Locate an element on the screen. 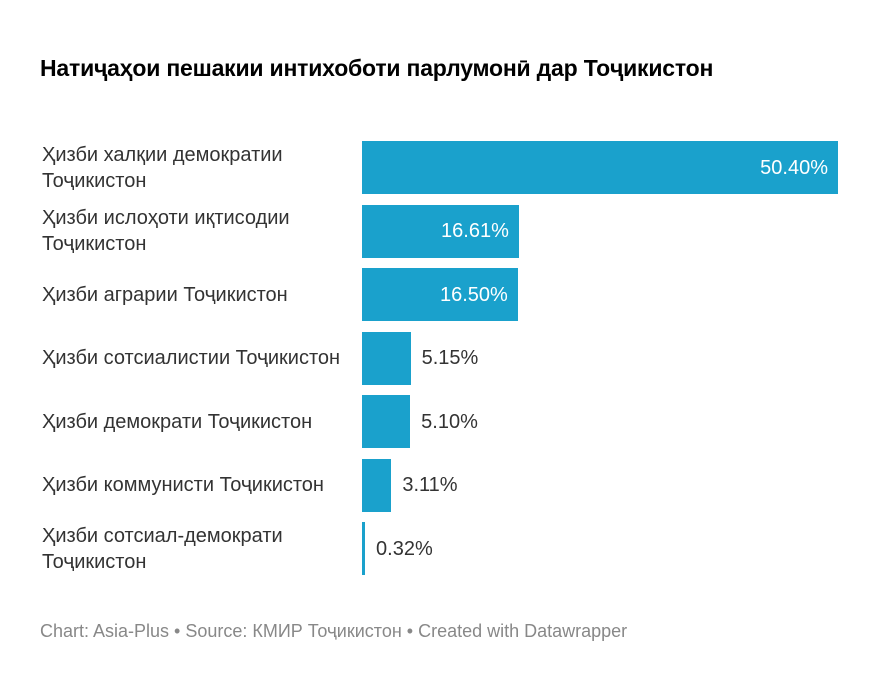  category-label: Ҳизби коммунисти Тоҷикистон is located at coordinates (183, 485).